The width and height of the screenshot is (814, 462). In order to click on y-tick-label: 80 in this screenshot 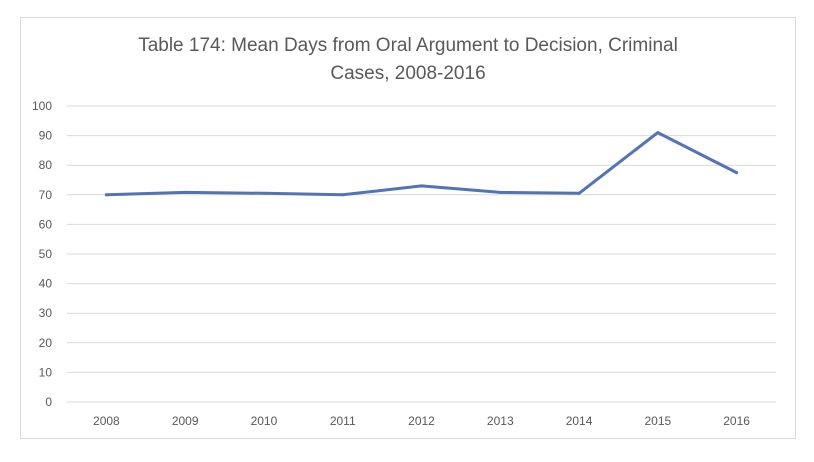, I will do `click(46, 165)`.